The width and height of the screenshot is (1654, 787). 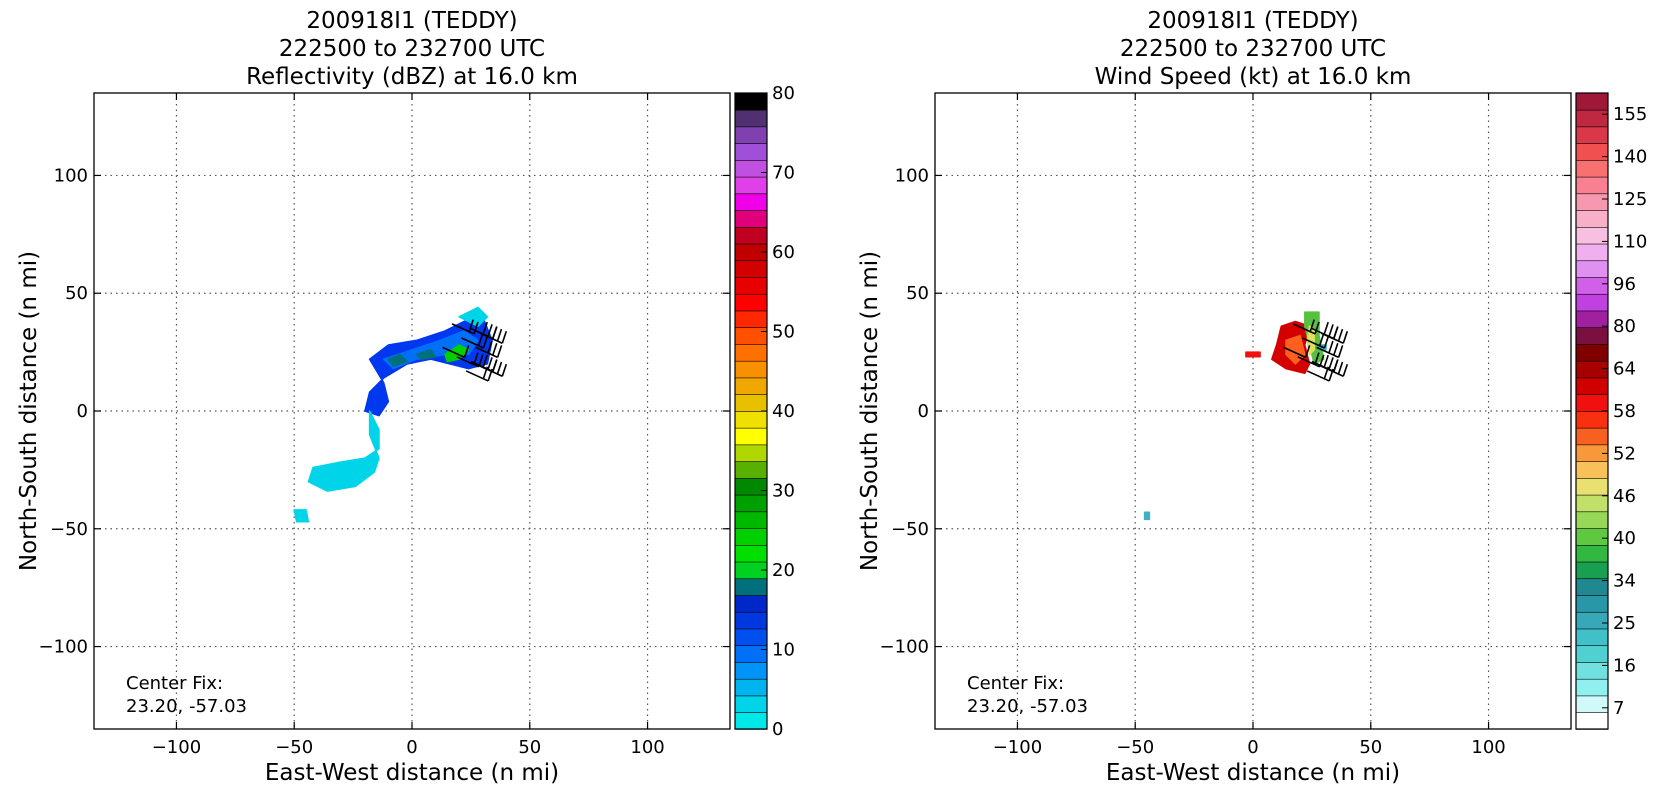 What do you see at coordinates (1618, 708) in the screenshot?
I see `colorbar-tick-label: 7` at bounding box center [1618, 708].